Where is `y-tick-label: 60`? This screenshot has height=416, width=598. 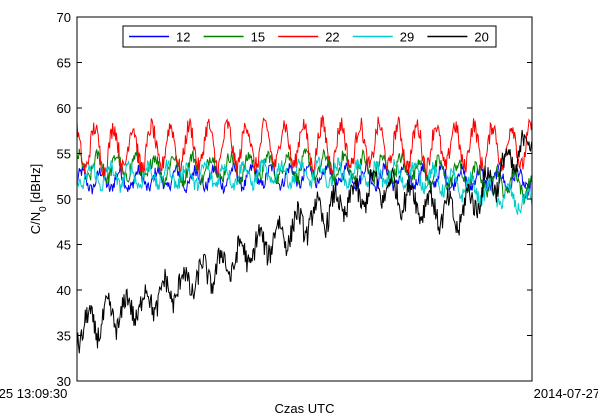
y-tick-label: 60 is located at coordinates (64, 108).